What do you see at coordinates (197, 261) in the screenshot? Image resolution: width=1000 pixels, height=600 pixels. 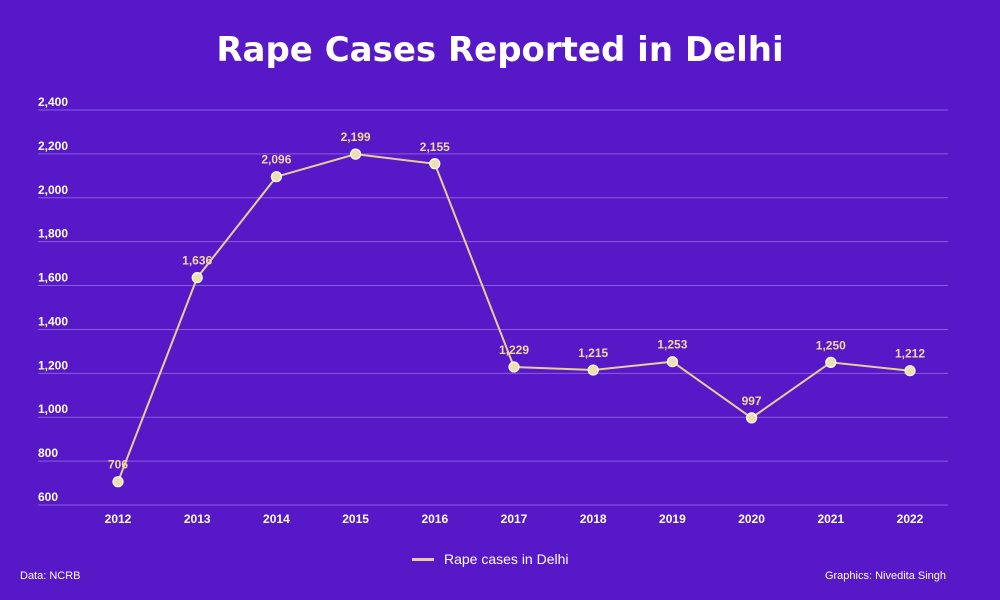 I see `data-label: 1,636` at bounding box center [197, 261].